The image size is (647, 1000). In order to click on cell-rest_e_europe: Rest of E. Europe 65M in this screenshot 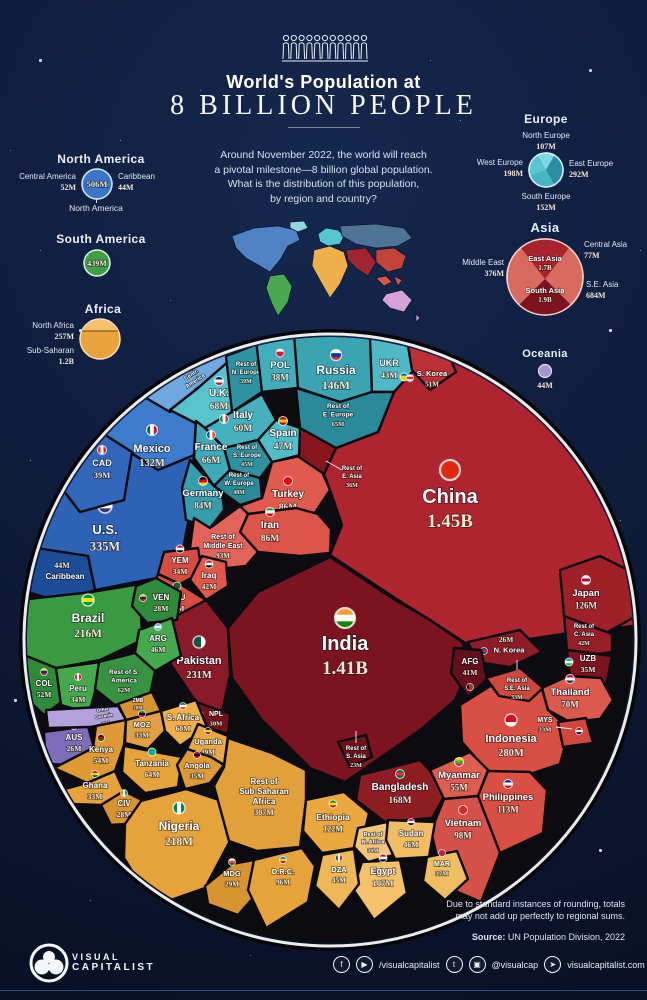, I will do `click(345, 418)`.